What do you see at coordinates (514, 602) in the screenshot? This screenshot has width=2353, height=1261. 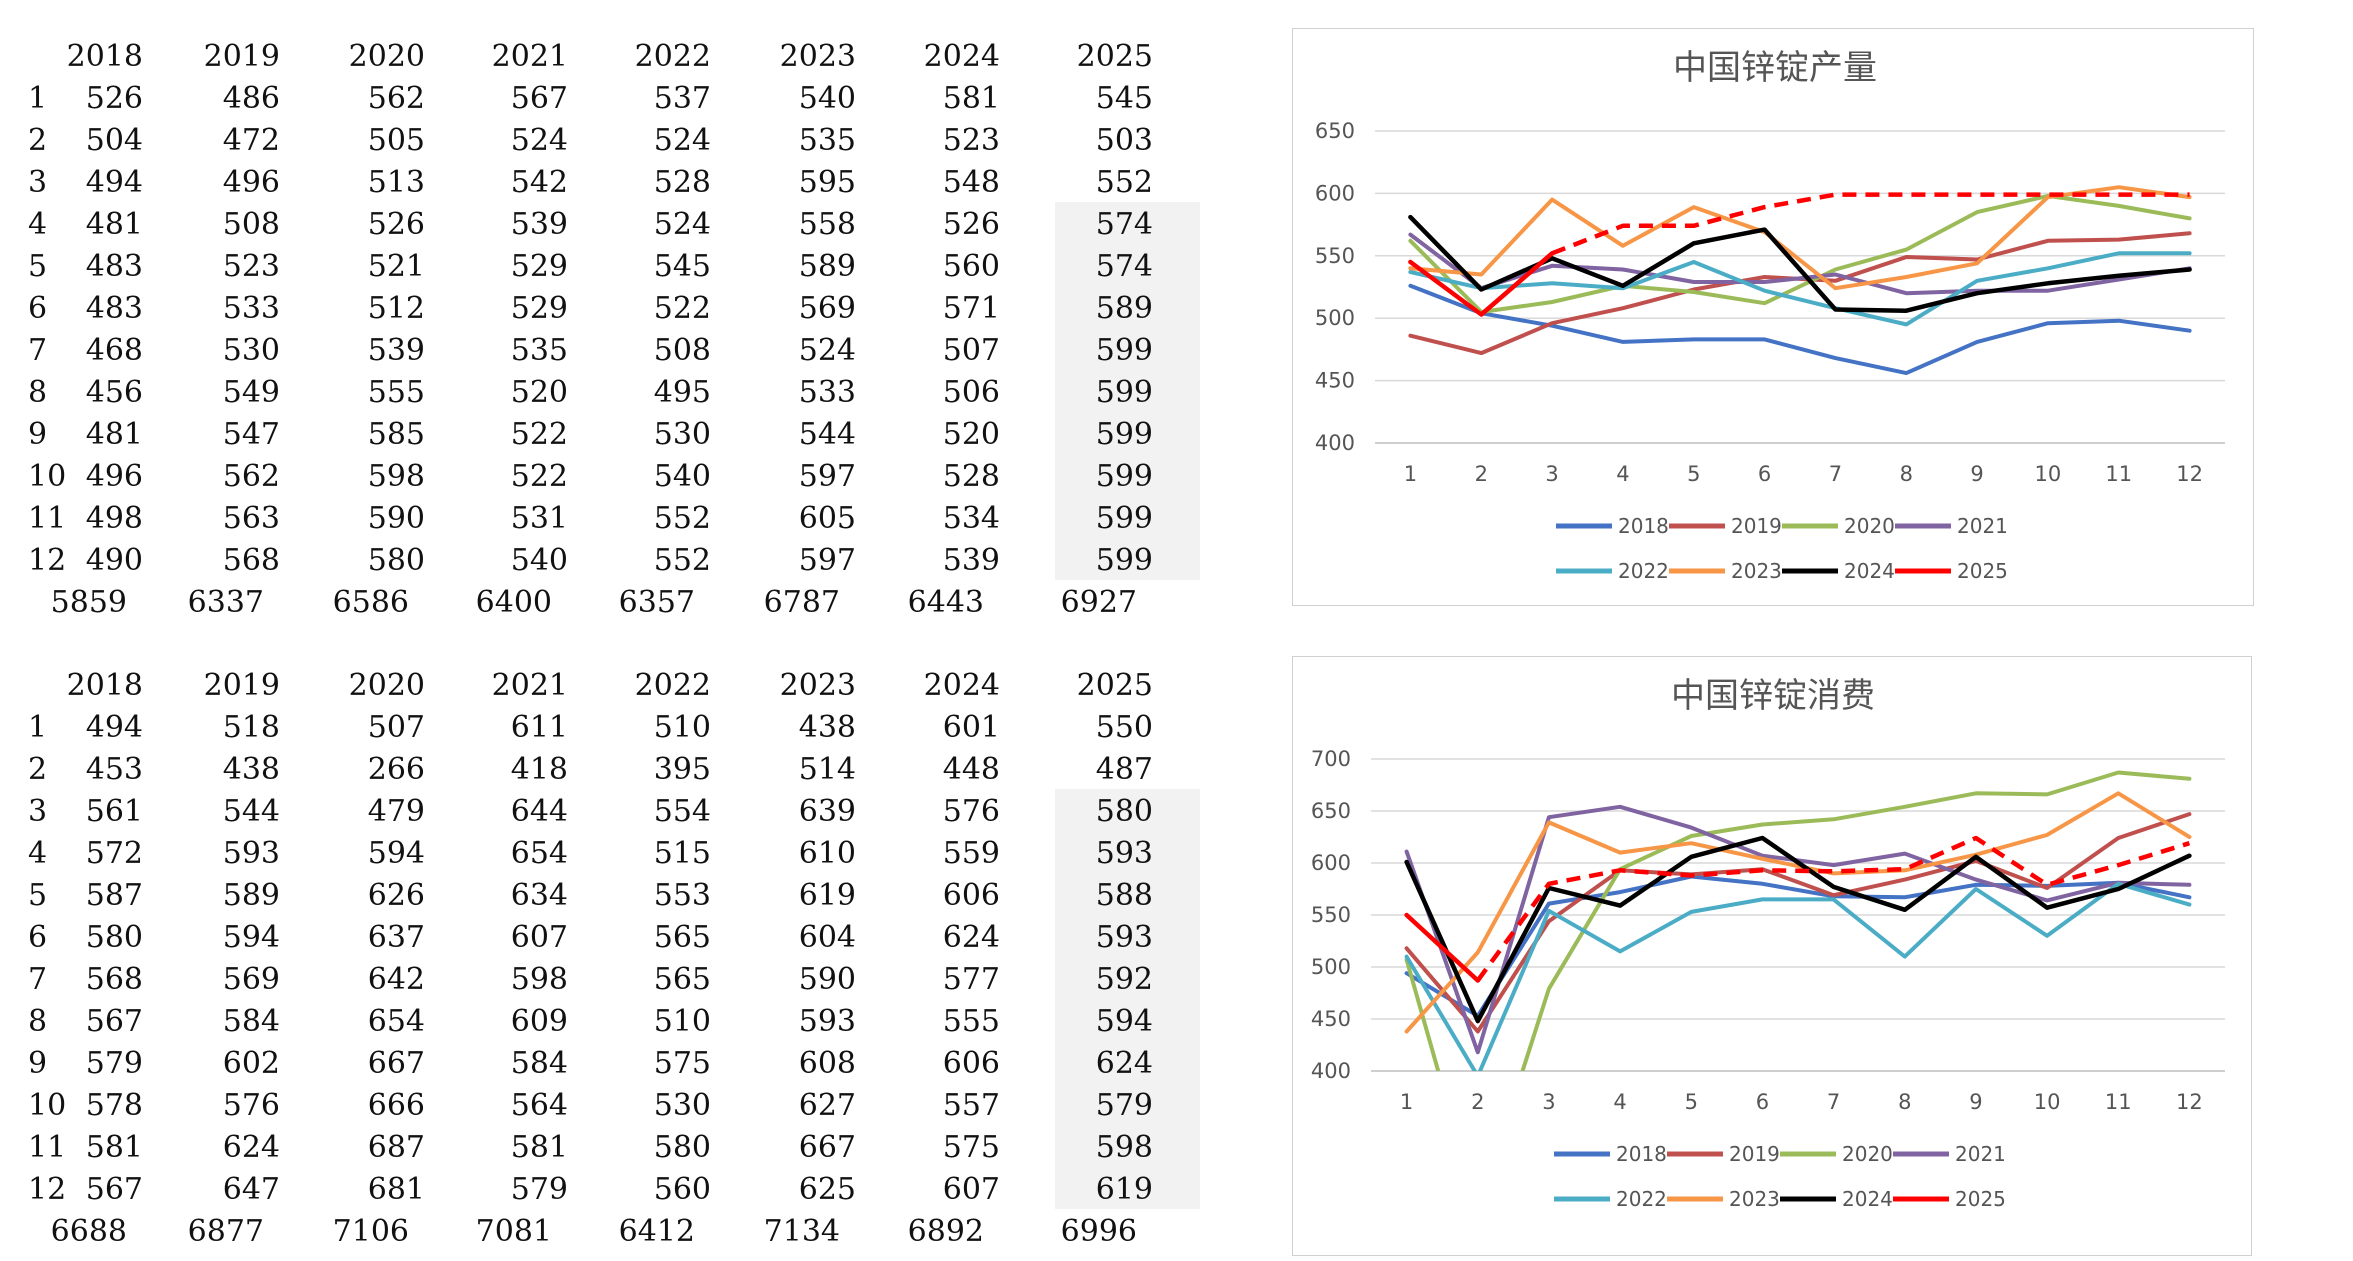 I see `total-cell: 6400` at bounding box center [514, 602].